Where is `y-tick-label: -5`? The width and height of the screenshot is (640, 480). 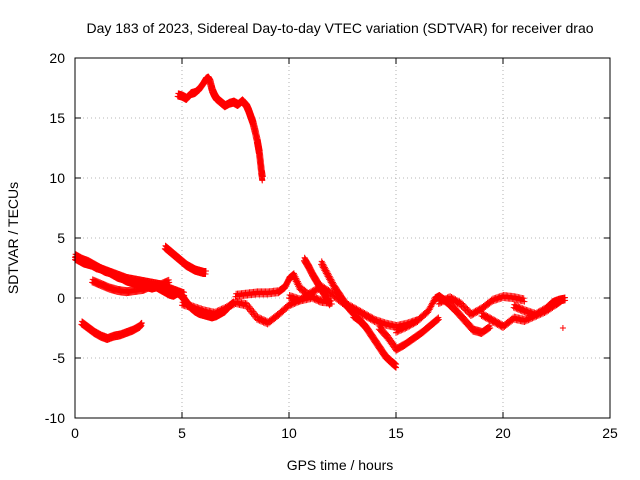
y-tick-label: -5 is located at coordinates (59, 358).